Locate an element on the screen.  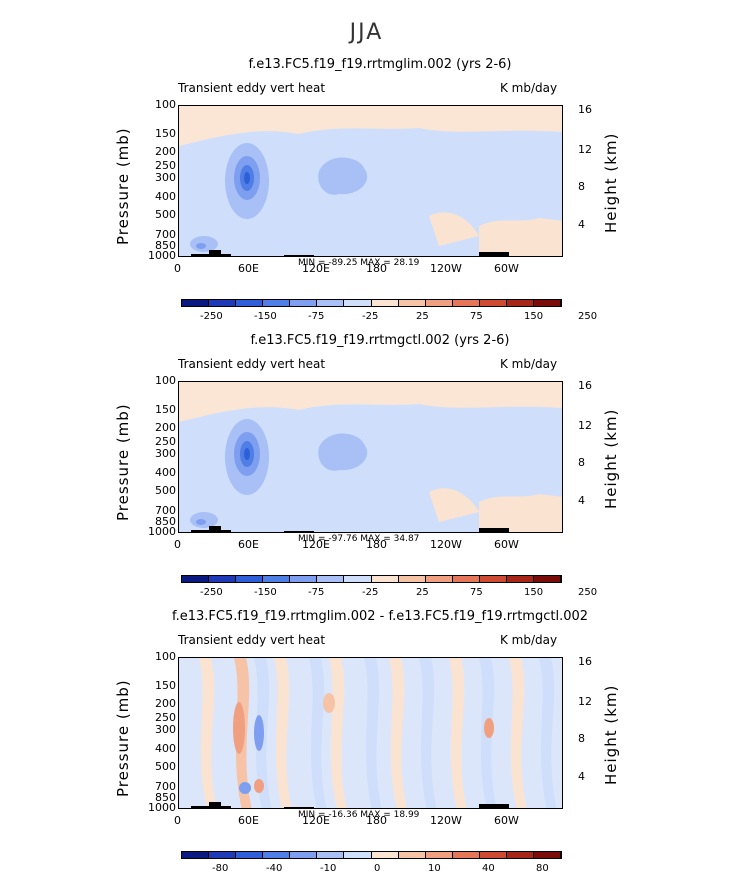
colorbar-label: -25 is located at coordinates (370, 592).